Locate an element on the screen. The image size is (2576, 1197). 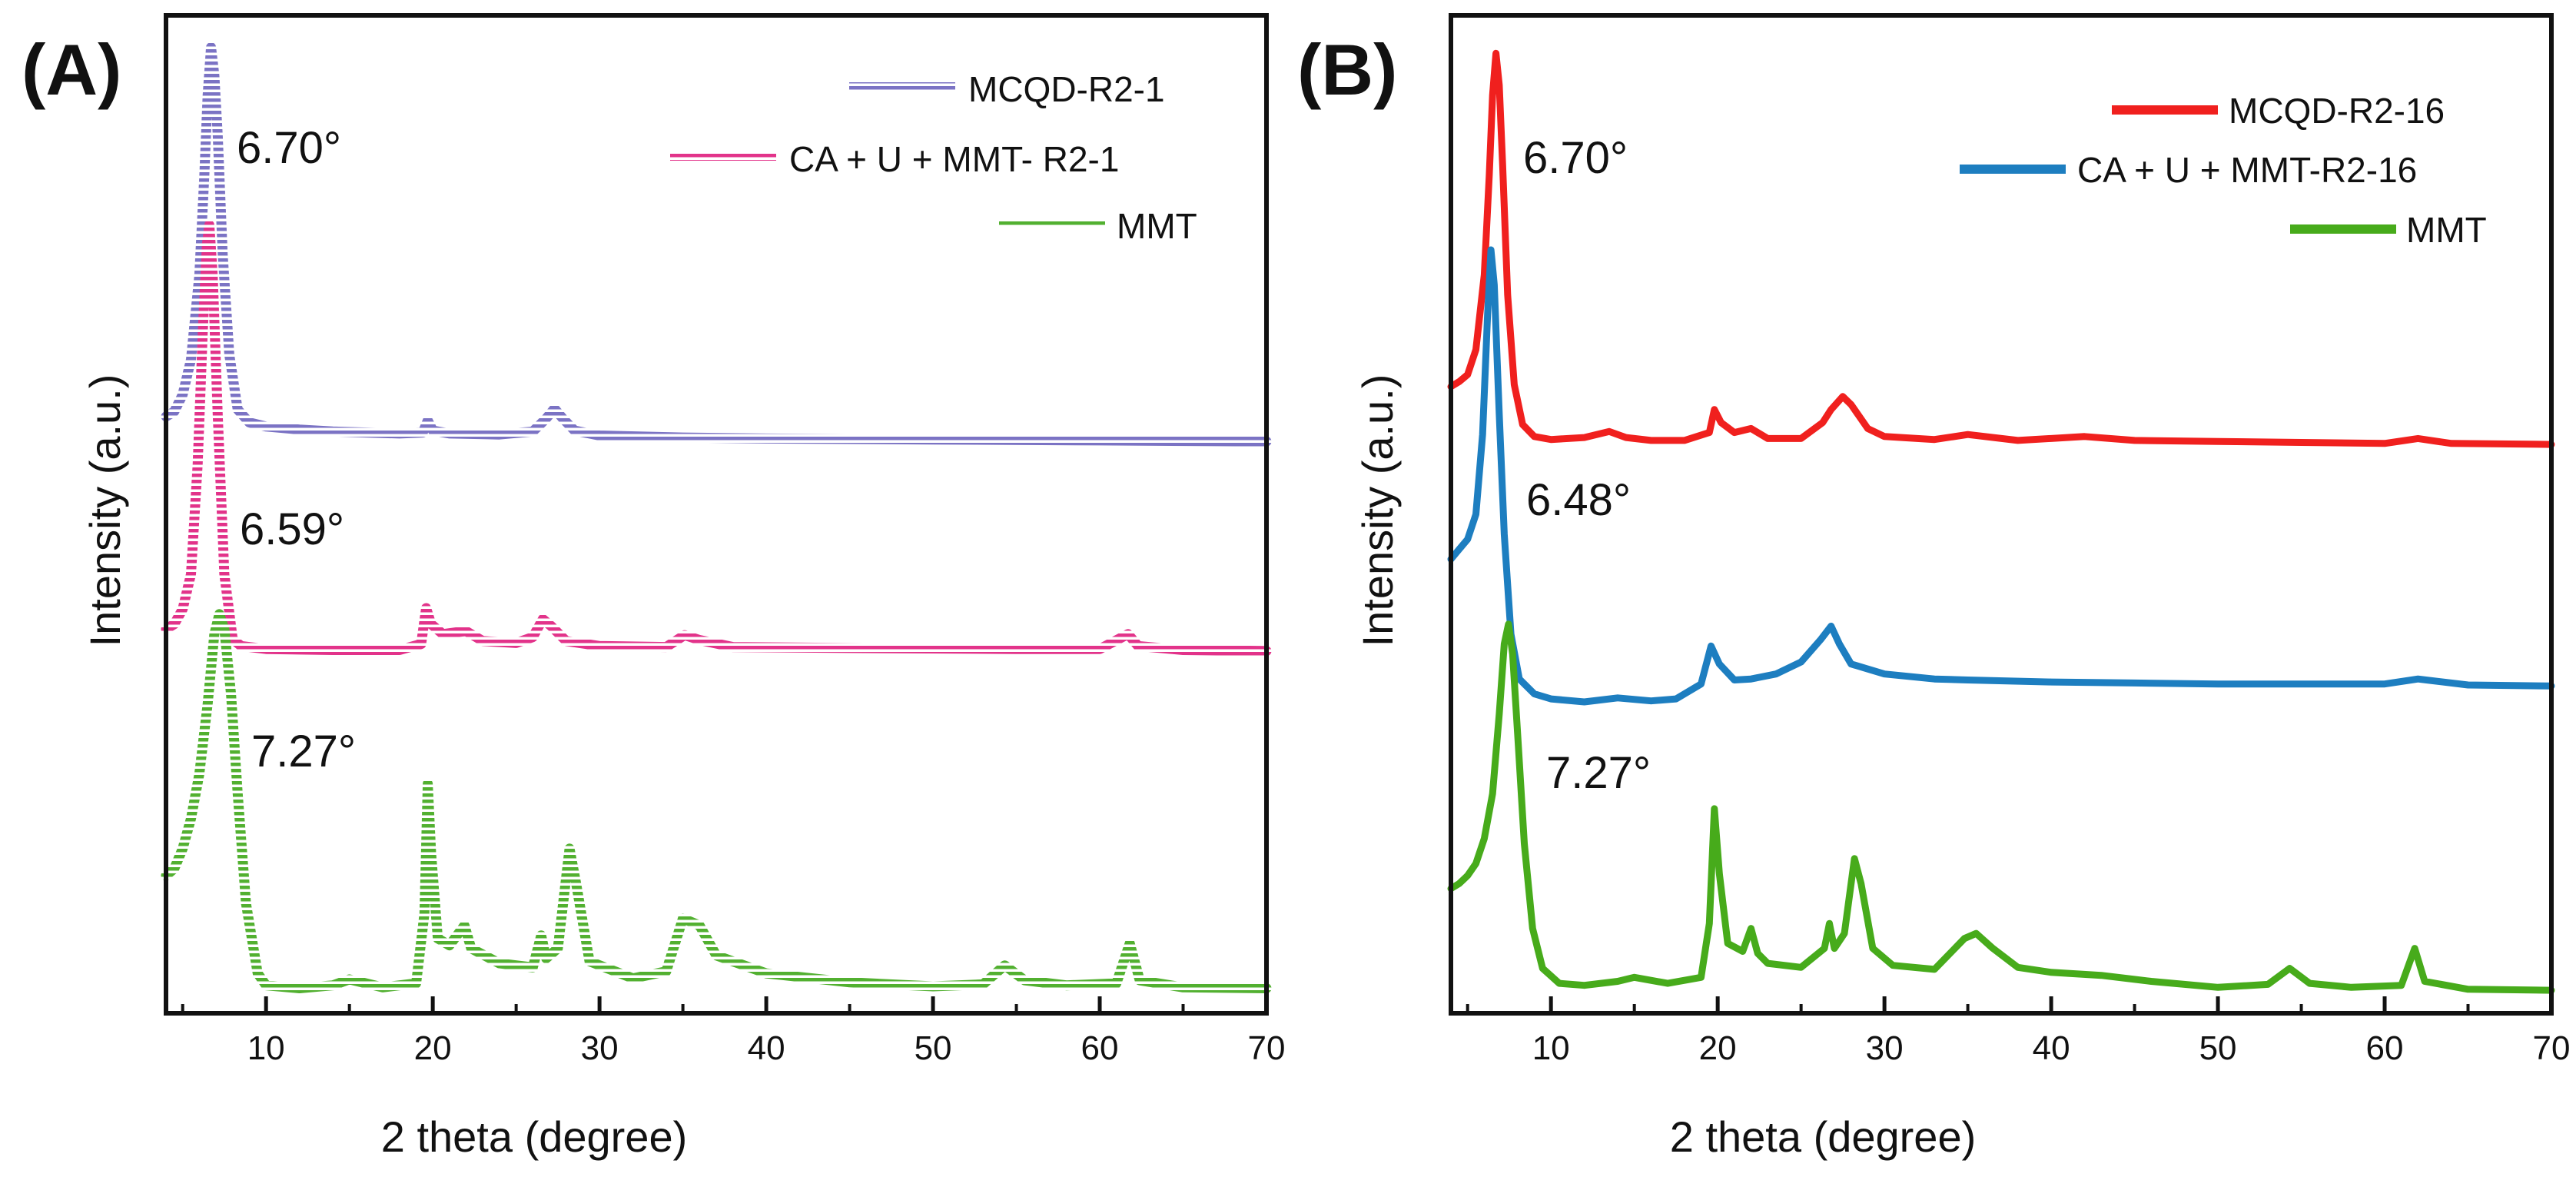
legend-a-label-mcqd: MCQD-R2-1 is located at coordinates (1066, 89).